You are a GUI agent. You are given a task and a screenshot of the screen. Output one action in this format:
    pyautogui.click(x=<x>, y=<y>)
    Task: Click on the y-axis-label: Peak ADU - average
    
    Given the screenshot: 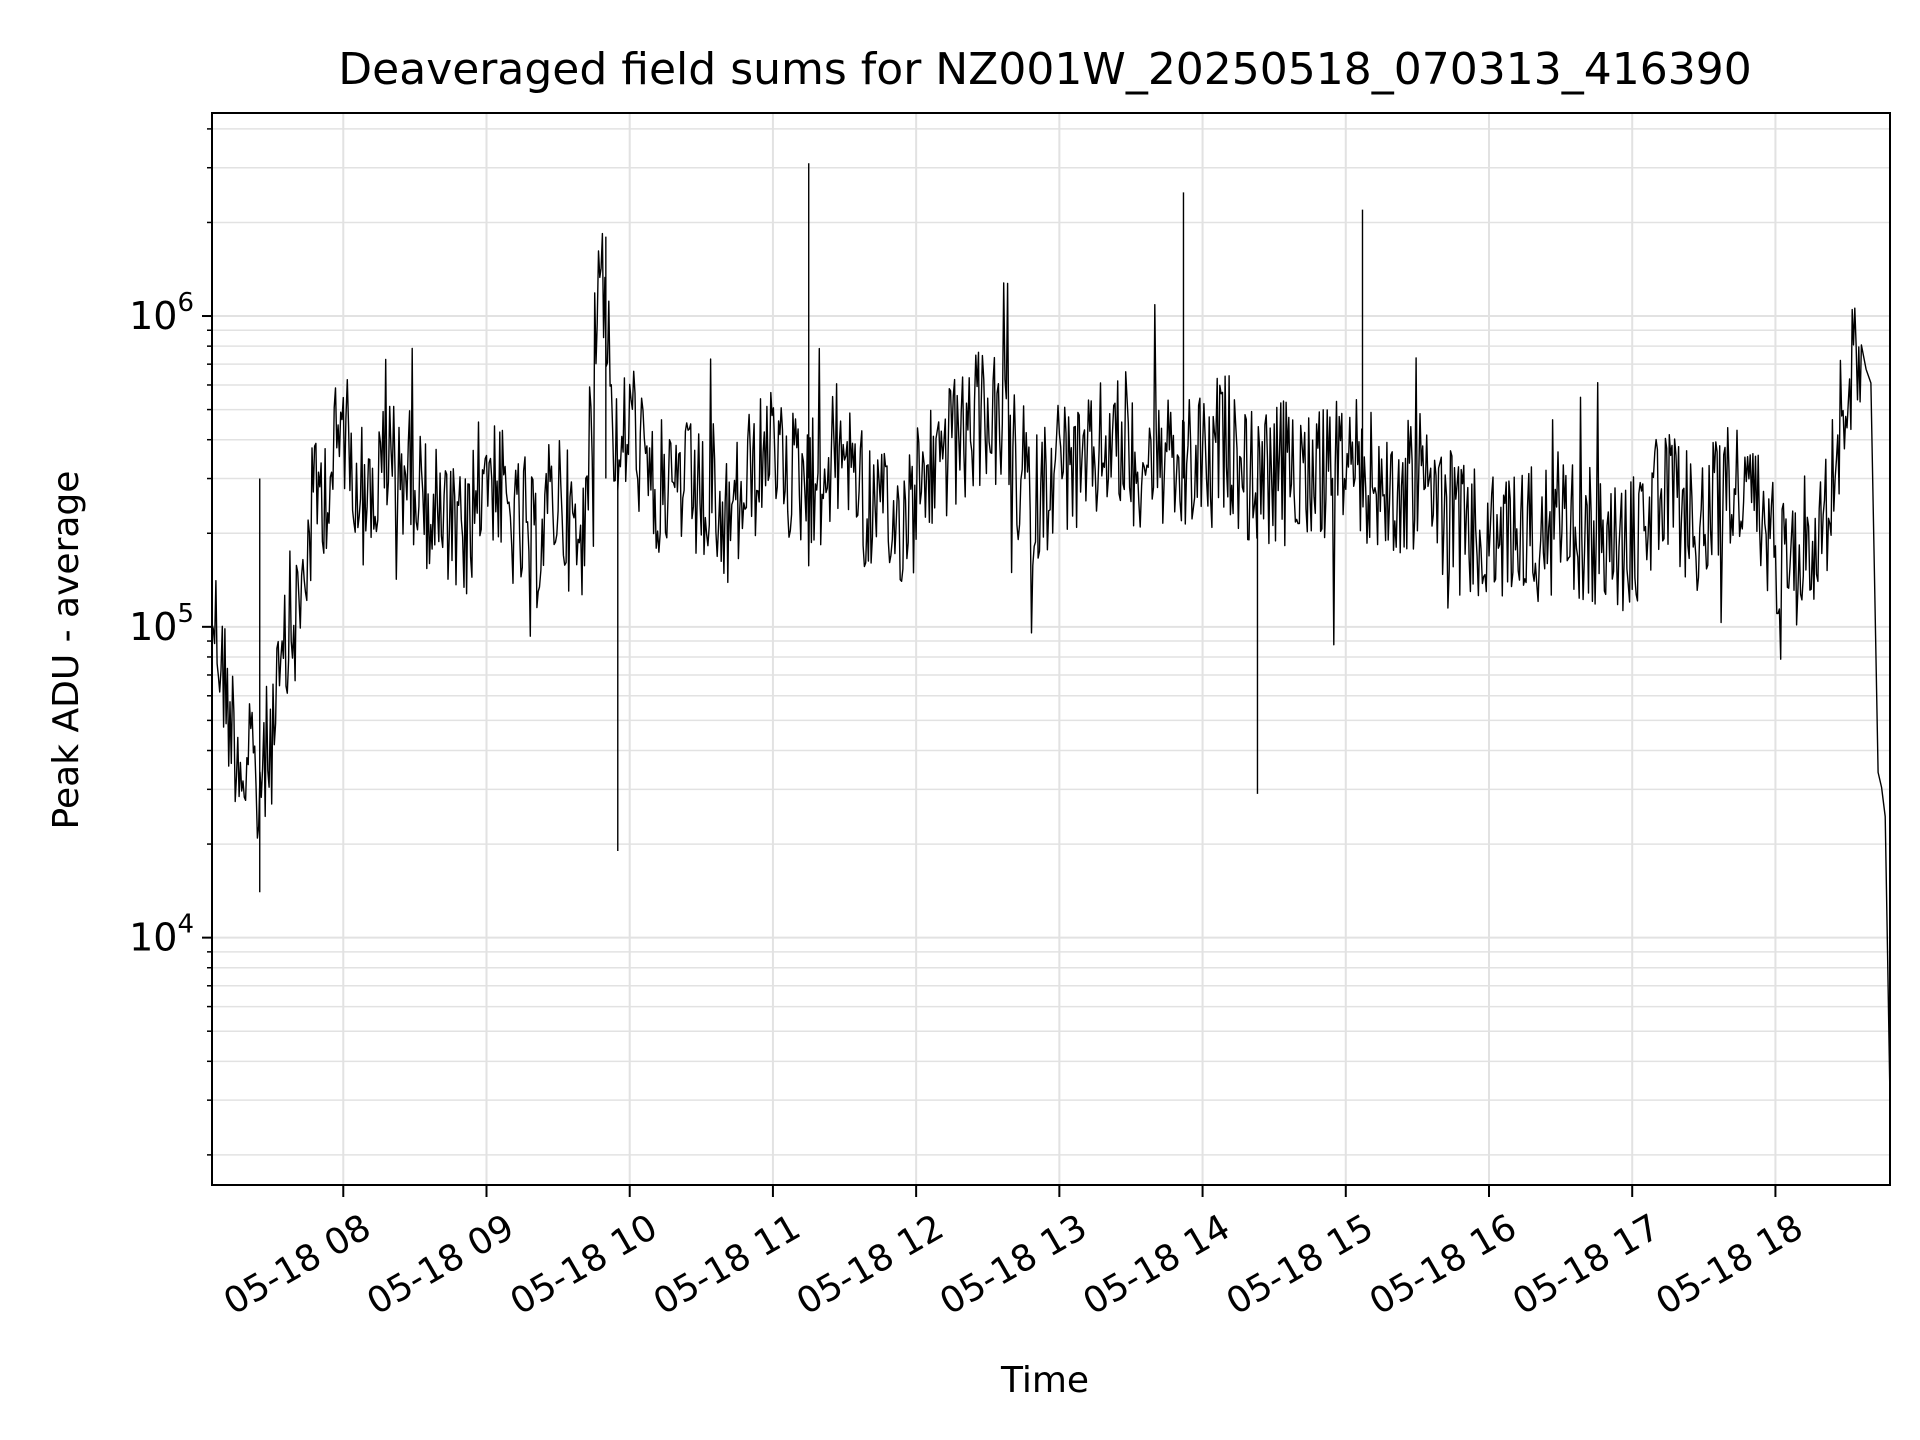 What is the action you would take?
    pyautogui.click(x=66, y=650)
    